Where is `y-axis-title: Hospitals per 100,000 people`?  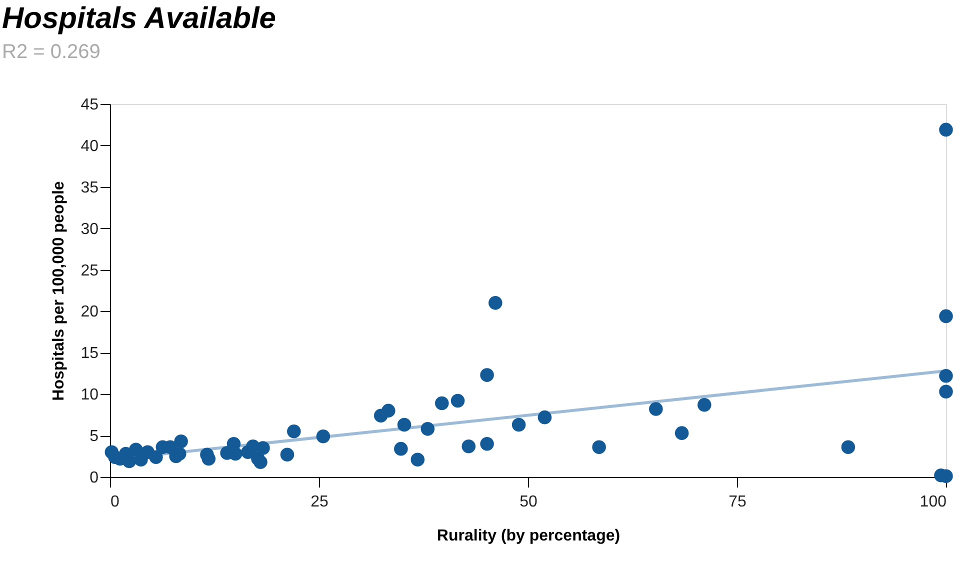 y-axis-title: Hospitals per 100,000 people is located at coordinates (59, 291).